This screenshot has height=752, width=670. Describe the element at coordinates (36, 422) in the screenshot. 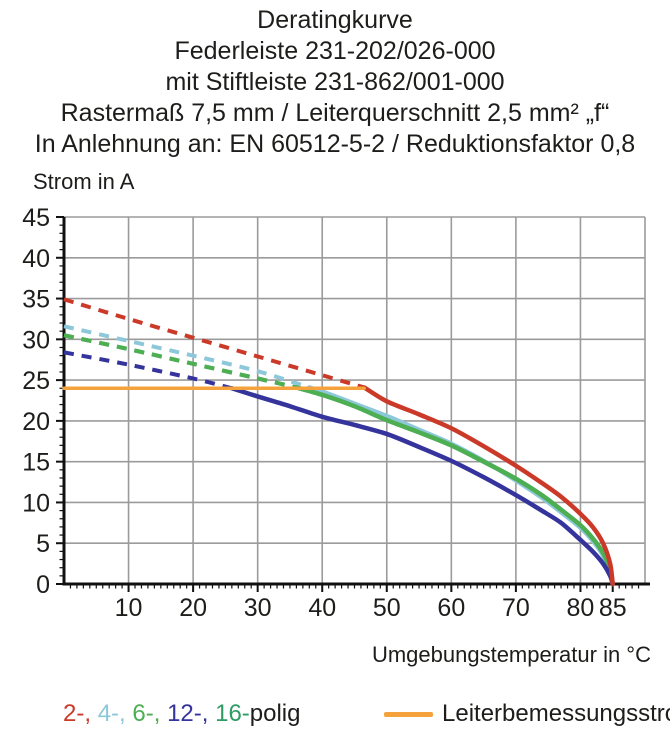

I see `y-tick-label: 20` at that location.